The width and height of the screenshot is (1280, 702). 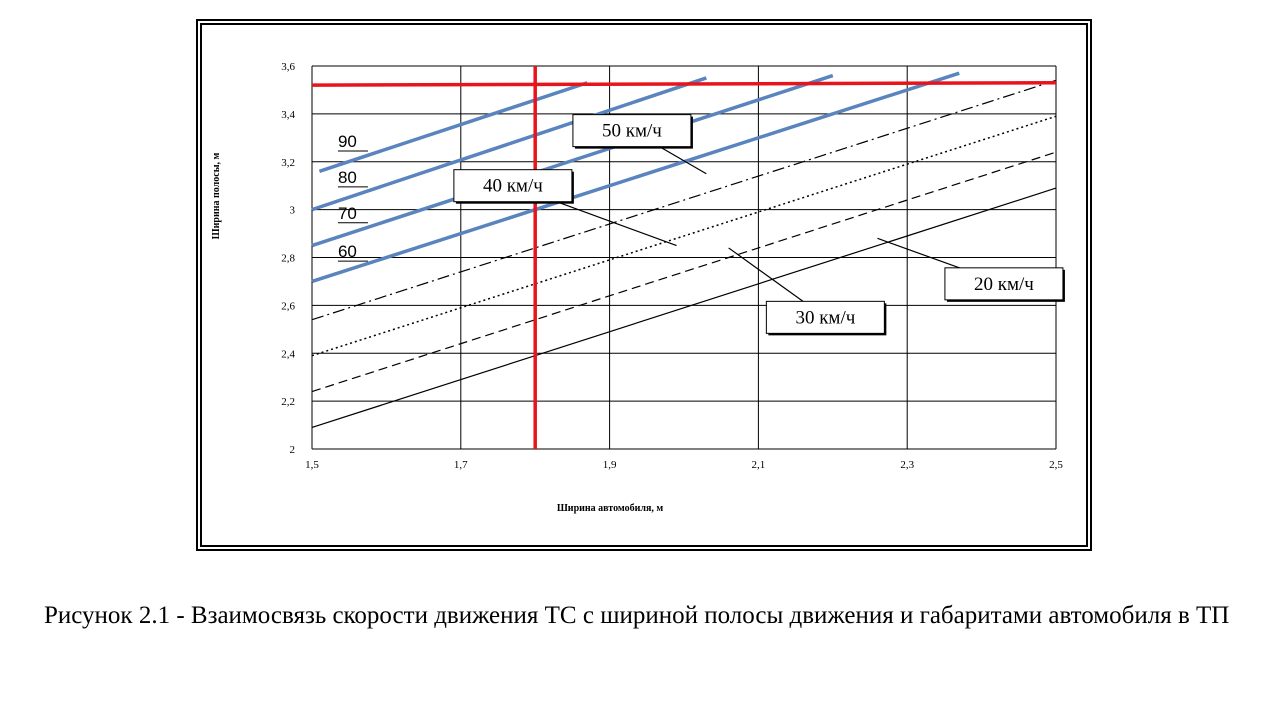 I want to click on callout-label-20: 20 км/ч, so click(x=1004, y=284).